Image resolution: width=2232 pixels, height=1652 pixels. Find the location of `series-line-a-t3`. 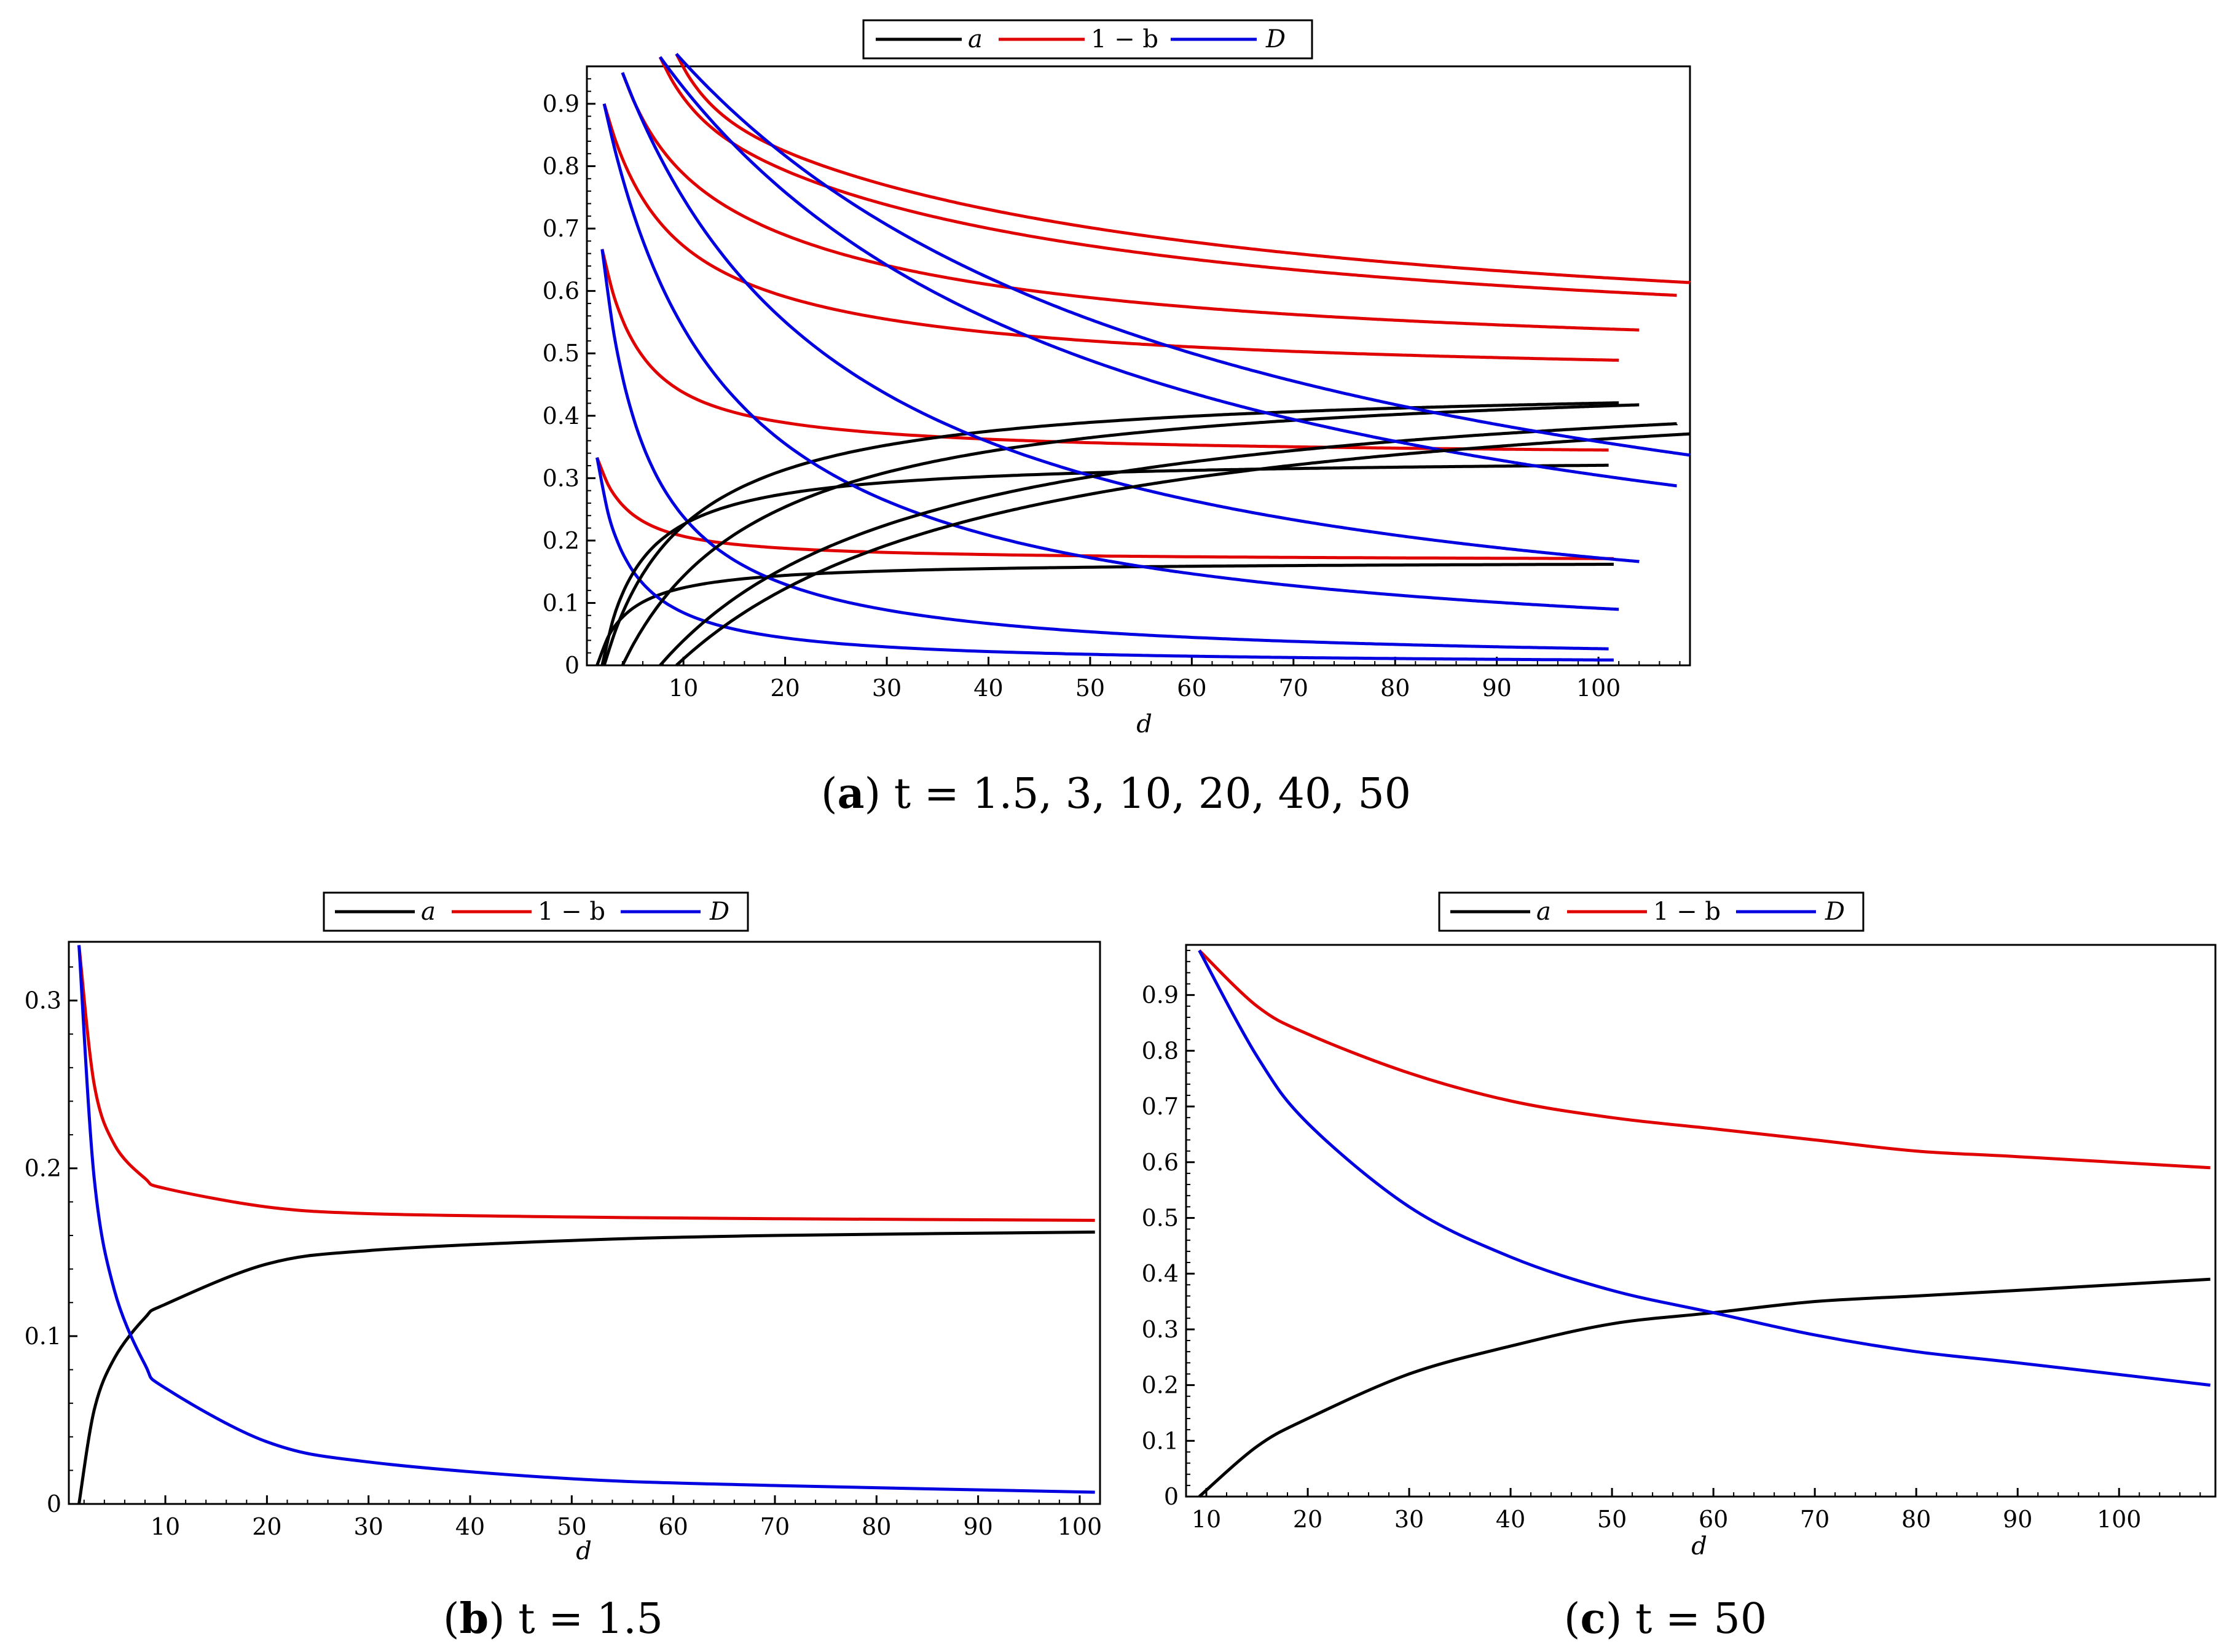

series-line-a-t3 is located at coordinates (1105, 564).